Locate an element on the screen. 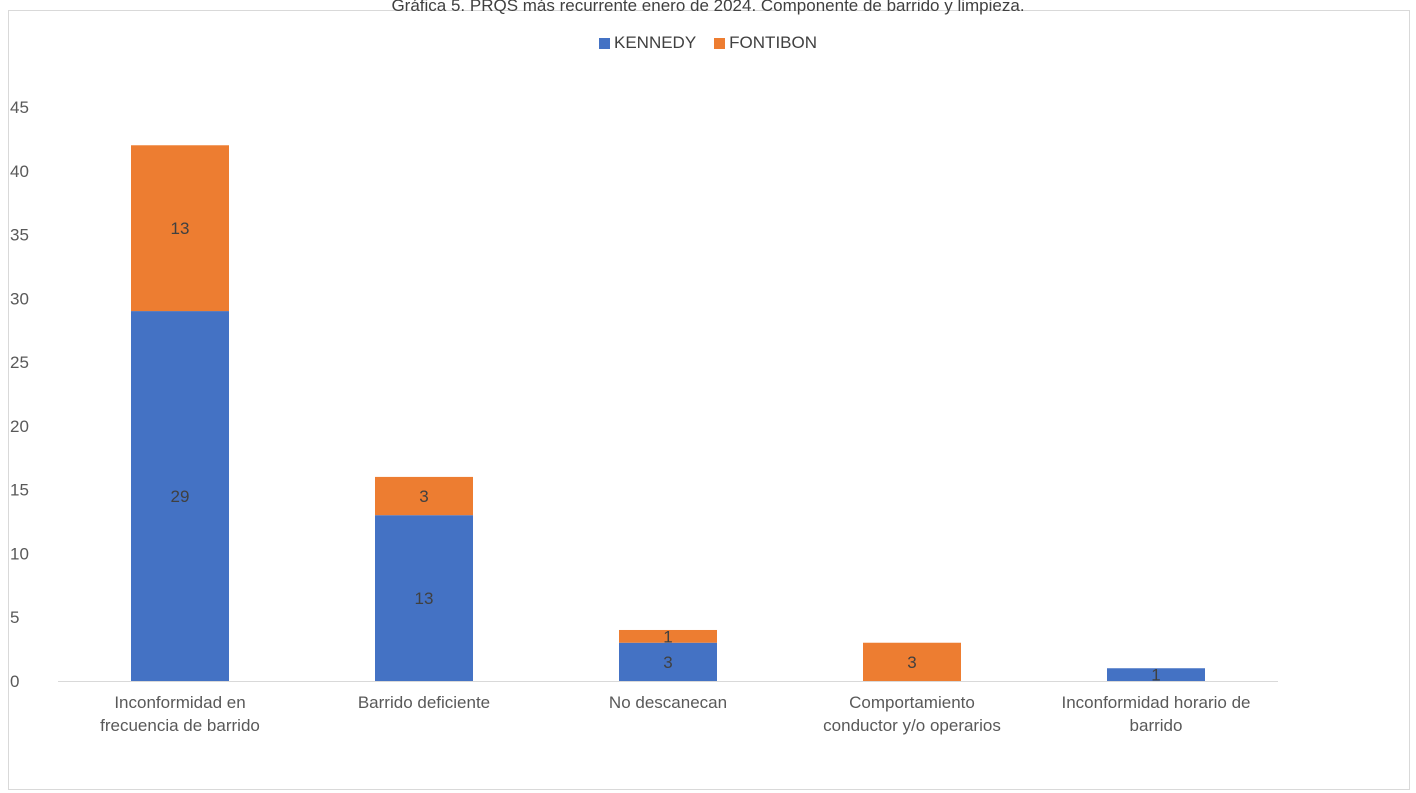 Image resolution: width=1416 pixels, height=793 pixels. data-label: 29 is located at coordinates (180, 496).